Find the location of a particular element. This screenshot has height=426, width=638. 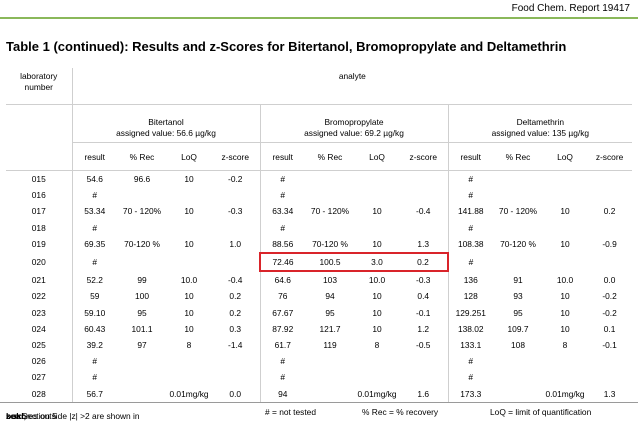

value-cell: 0.01mg/kg is located at coordinates (377, 393).